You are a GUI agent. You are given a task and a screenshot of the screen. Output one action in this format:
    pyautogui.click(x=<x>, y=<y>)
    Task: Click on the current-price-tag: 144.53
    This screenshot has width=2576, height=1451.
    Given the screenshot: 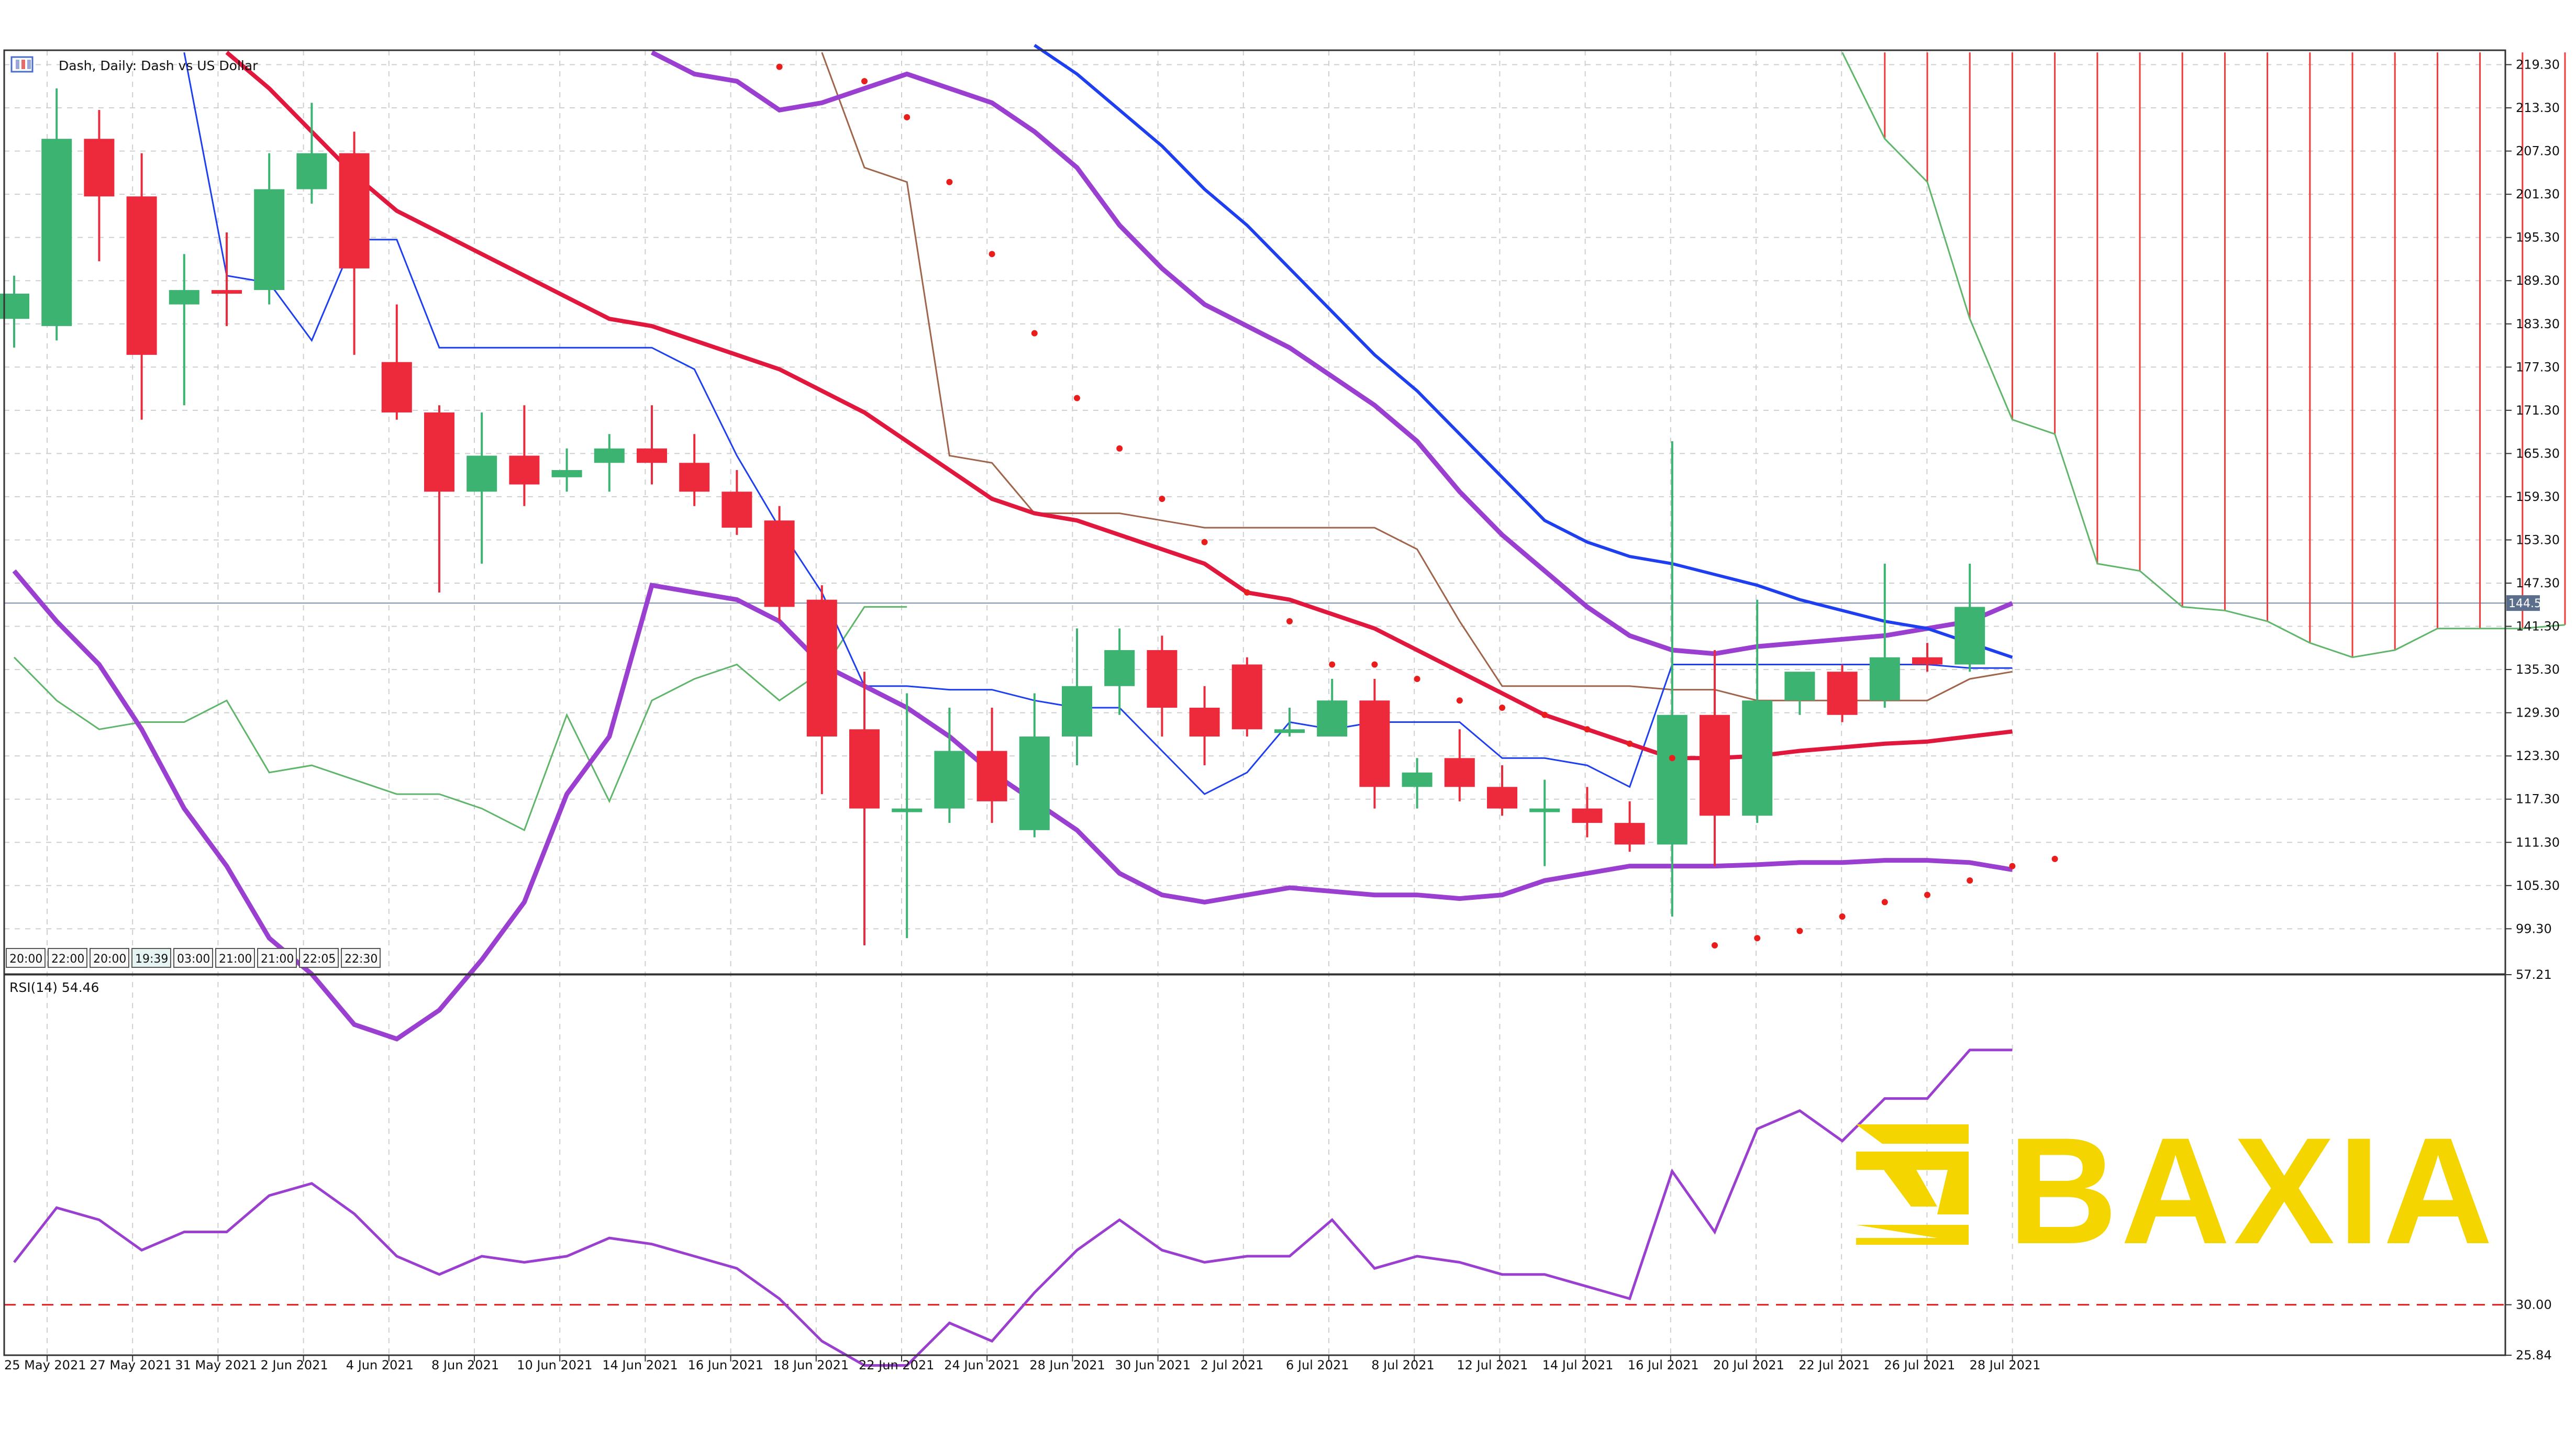 What is the action you would take?
    pyautogui.click(x=2527, y=603)
    